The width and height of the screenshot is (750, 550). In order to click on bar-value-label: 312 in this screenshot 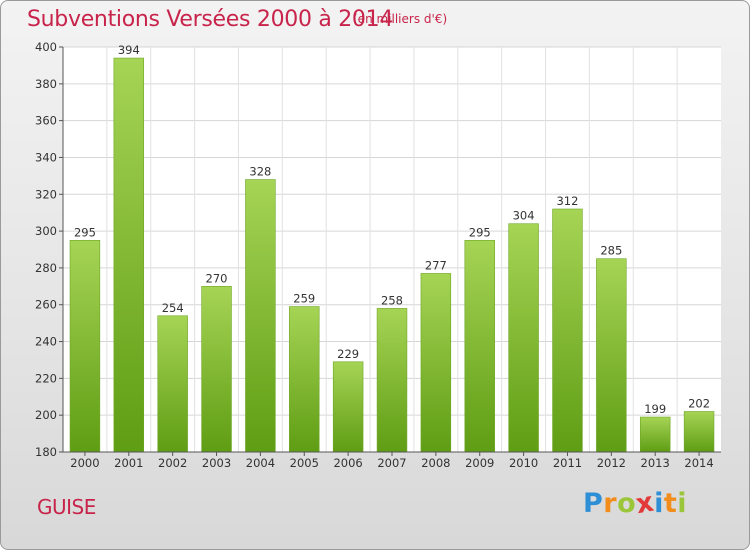, I will do `click(567, 201)`.